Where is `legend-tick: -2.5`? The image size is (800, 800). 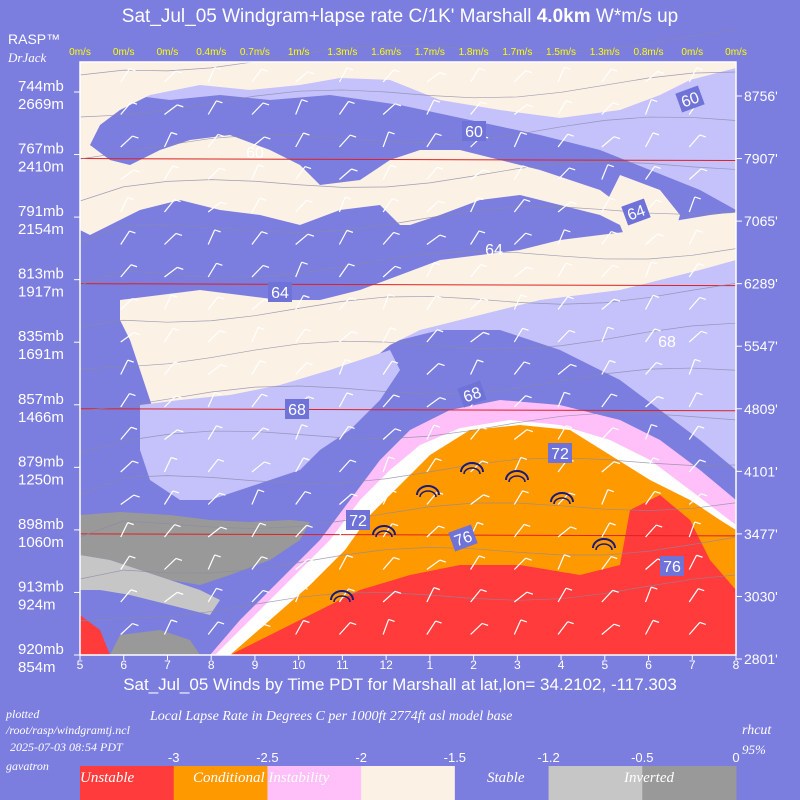
legend-tick: -2.5 is located at coordinates (267, 757).